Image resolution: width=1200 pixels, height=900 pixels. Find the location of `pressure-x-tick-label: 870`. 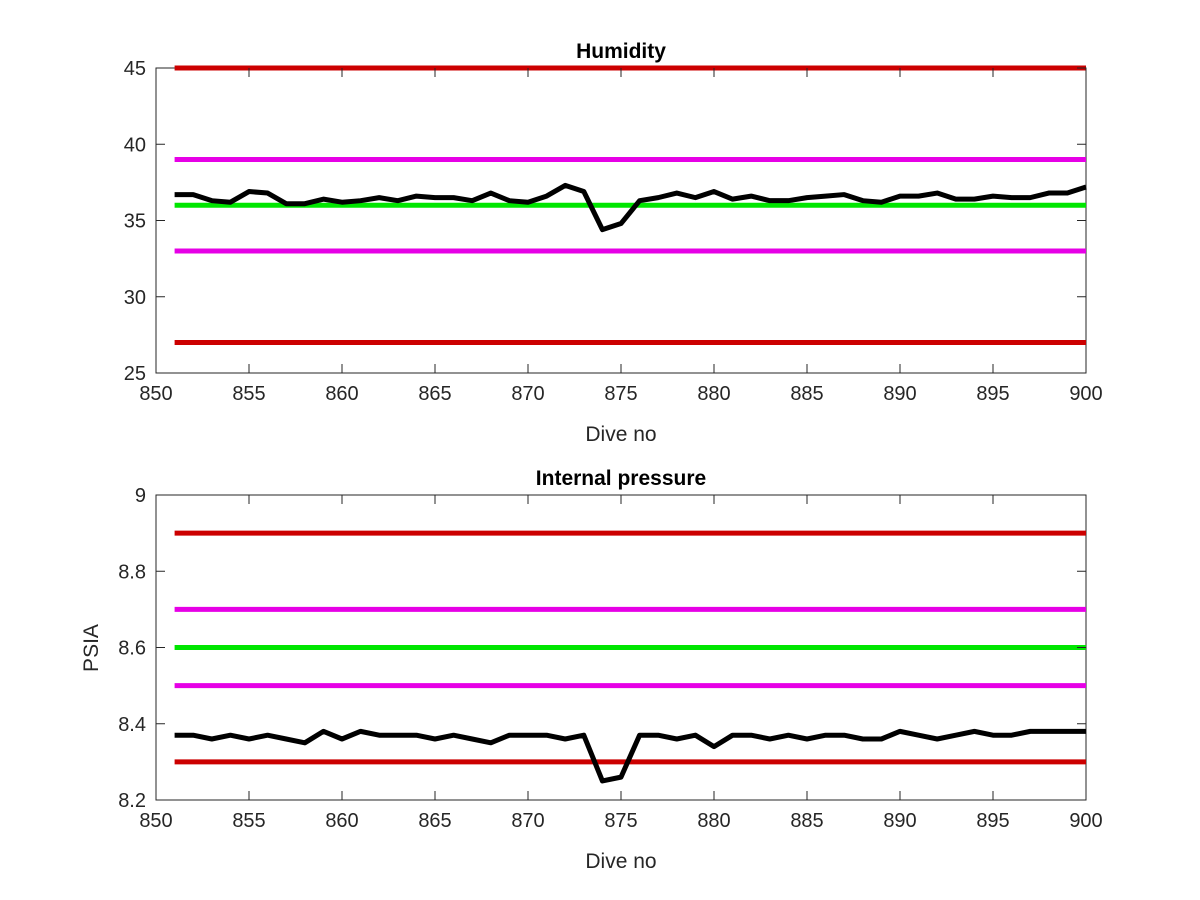

pressure-x-tick-label: 870 is located at coordinates (527, 821).